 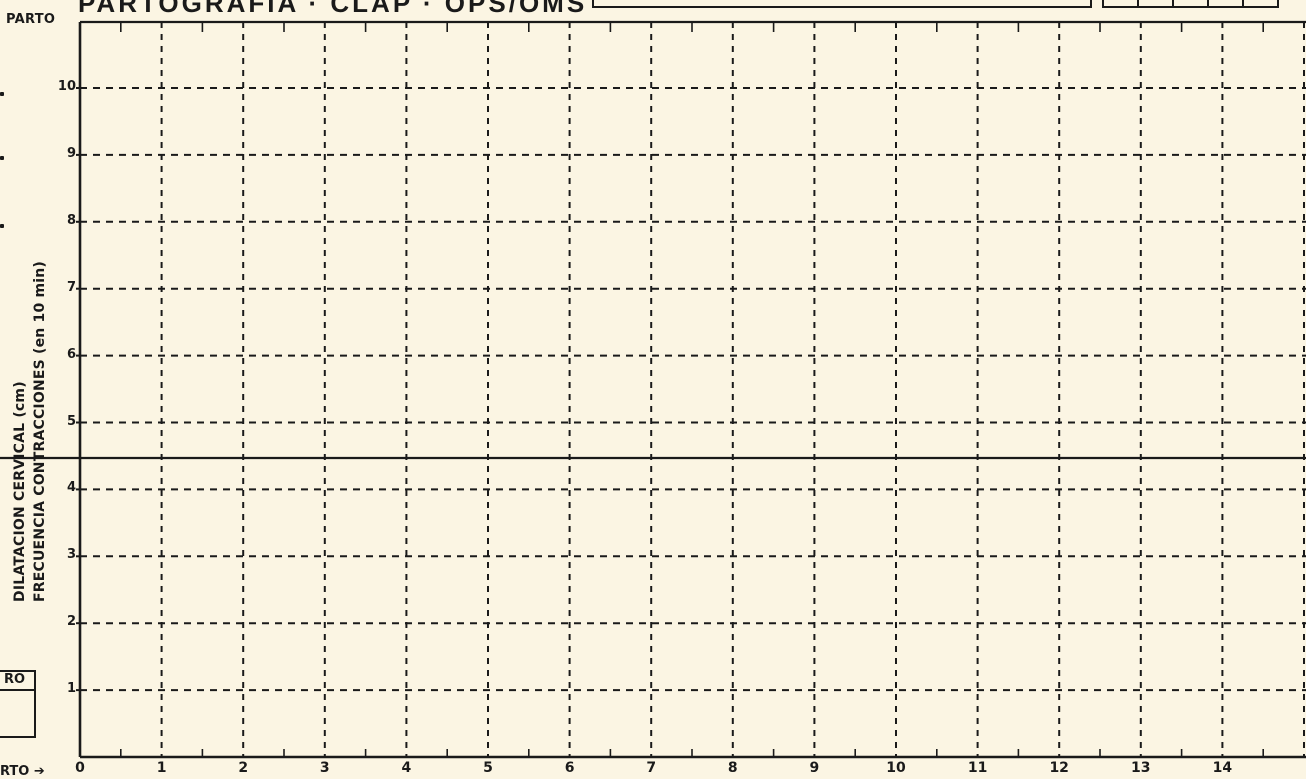 I want to click on y-tick-label: 4, so click(x=71, y=488).